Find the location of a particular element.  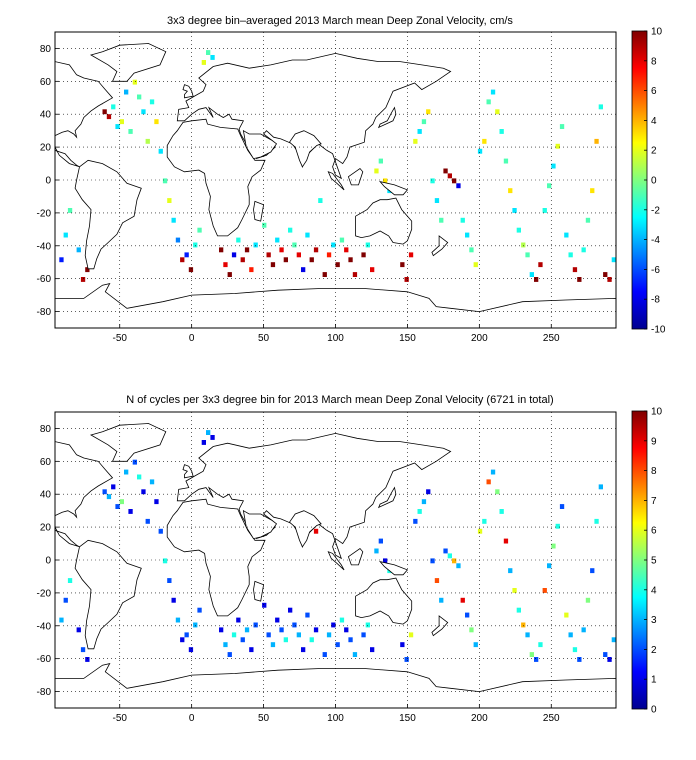

y-tick-label: -80 is located at coordinates (44, 692).